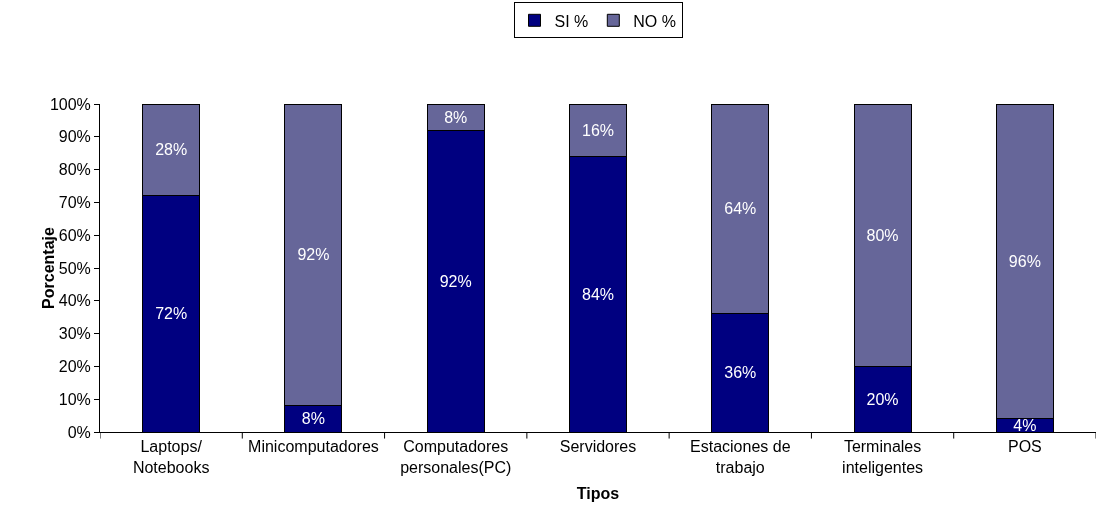  Describe the element at coordinates (74, 366) in the screenshot. I see `y-tick-label: 20%` at that location.